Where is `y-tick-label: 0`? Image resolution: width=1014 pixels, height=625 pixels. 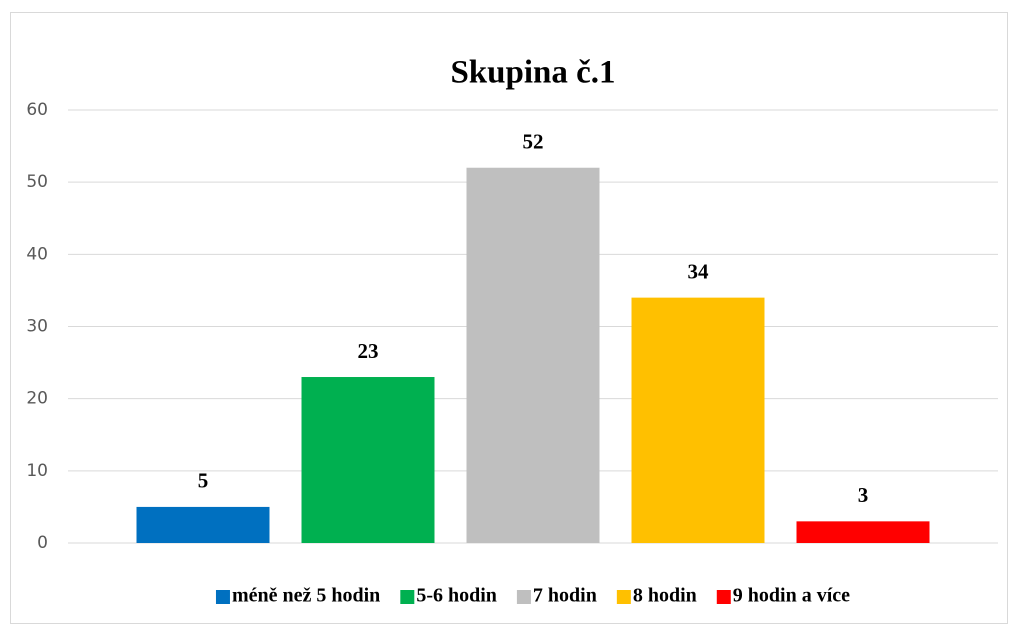
y-tick-label: 0 is located at coordinates (42, 543).